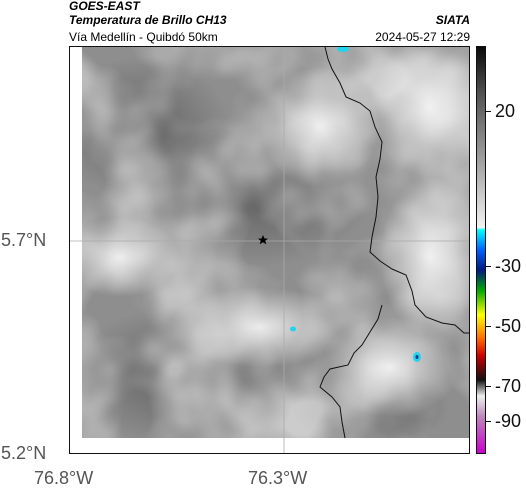 This screenshot has height=491, width=526. What do you see at coordinates (263, 240) in the screenshot?
I see `star-marker` at bounding box center [263, 240].